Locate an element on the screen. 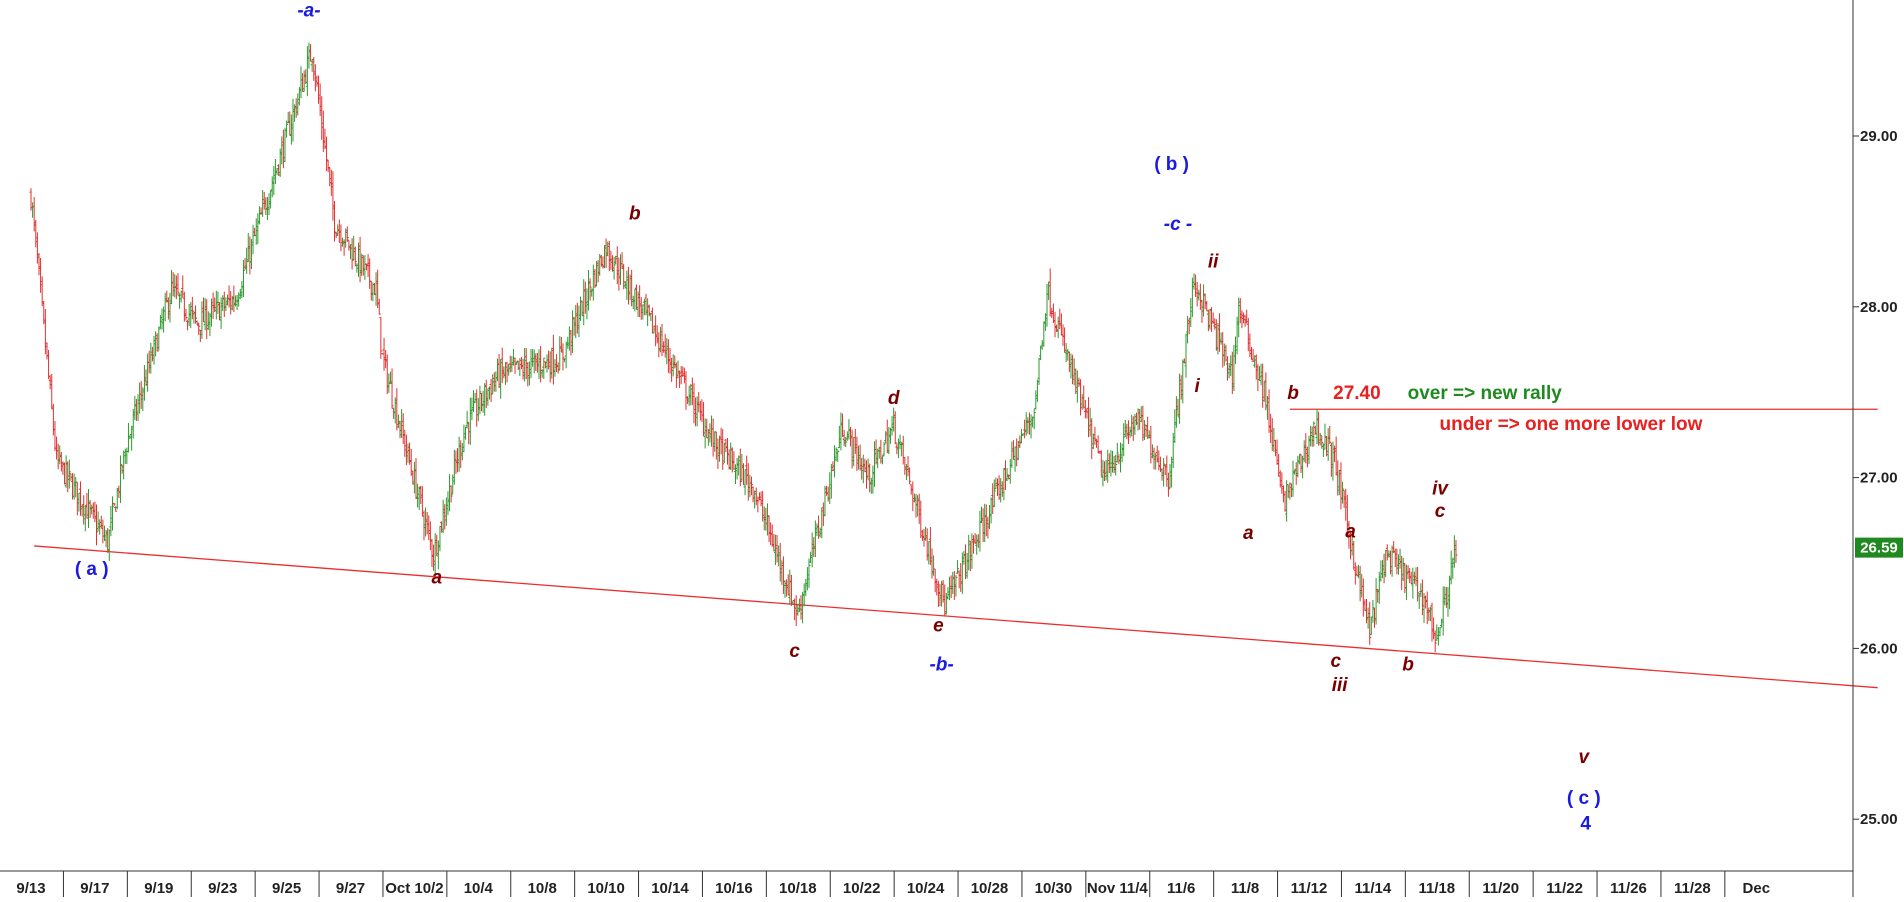 Image resolution: width=1904 pixels, height=902 pixels. y-tick-label: 29.00 is located at coordinates (1879, 136).